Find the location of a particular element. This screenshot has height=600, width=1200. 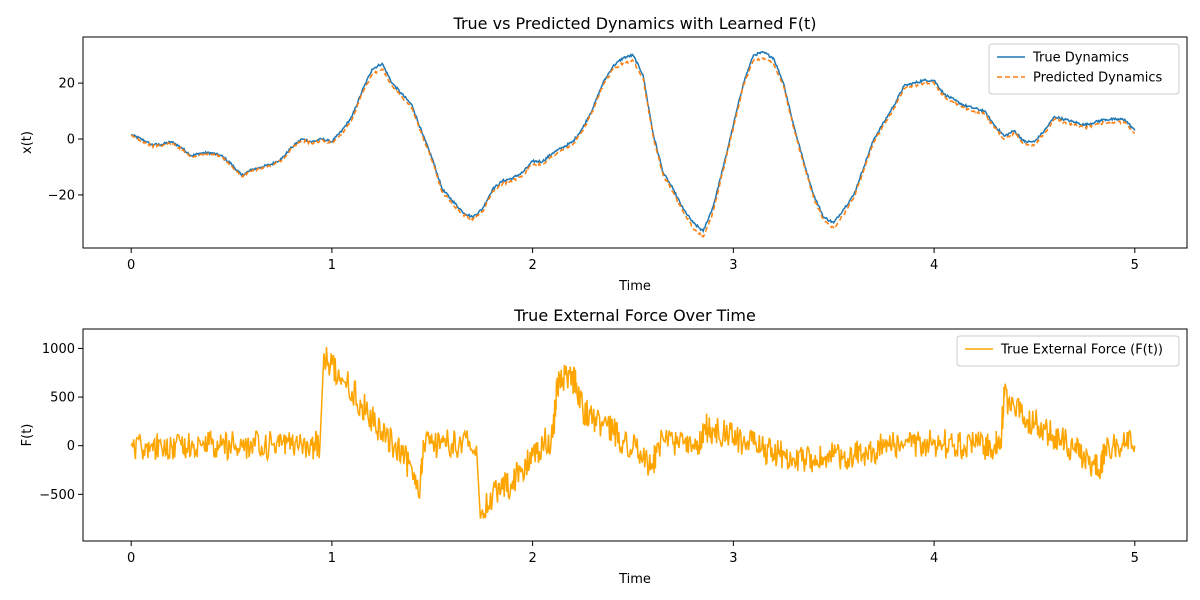

legend: True External Force (F(t)) is located at coordinates (1068, 351).